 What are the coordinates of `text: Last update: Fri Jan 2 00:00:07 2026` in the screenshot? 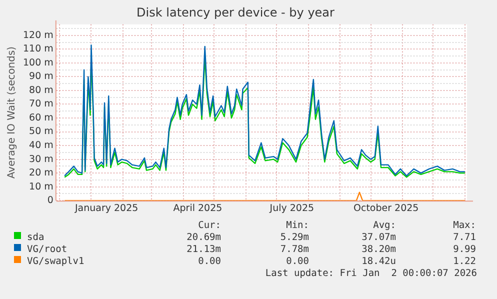 It's located at (371, 273).